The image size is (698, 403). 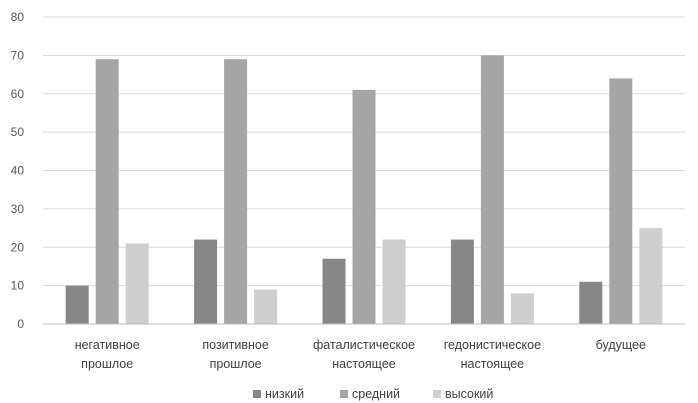 I want to click on legend: низкий средний высокий, so click(x=373, y=394).